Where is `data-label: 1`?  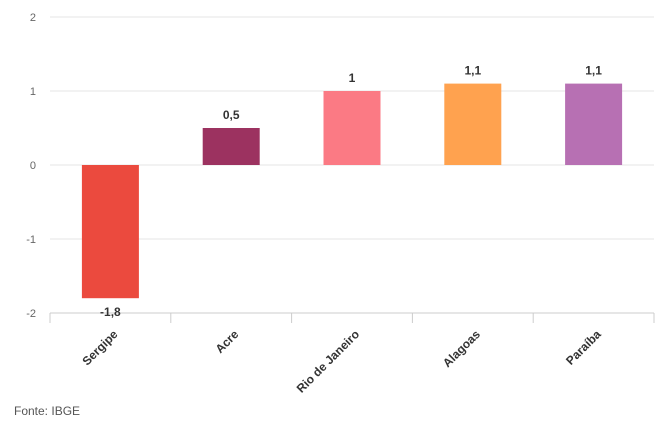 data-label: 1 is located at coordinates (352, 78).